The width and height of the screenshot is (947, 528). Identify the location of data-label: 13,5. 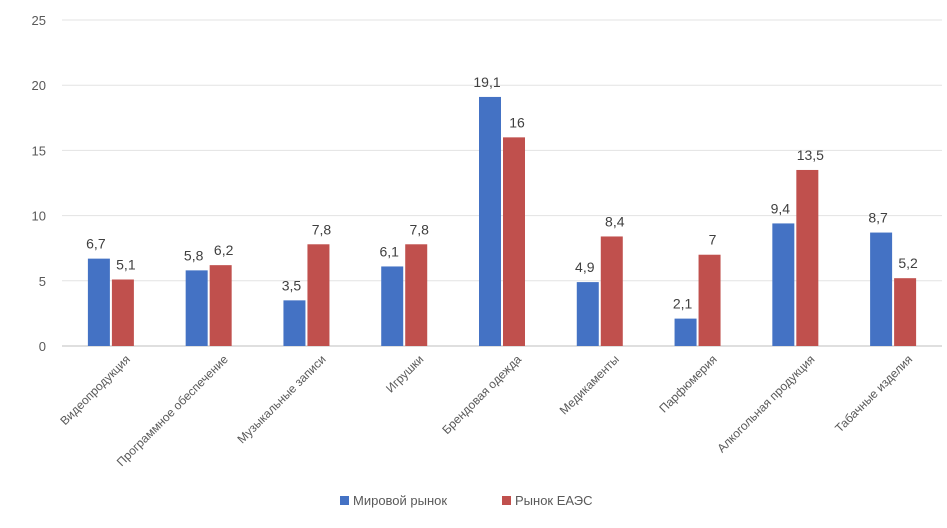
(810, 155).